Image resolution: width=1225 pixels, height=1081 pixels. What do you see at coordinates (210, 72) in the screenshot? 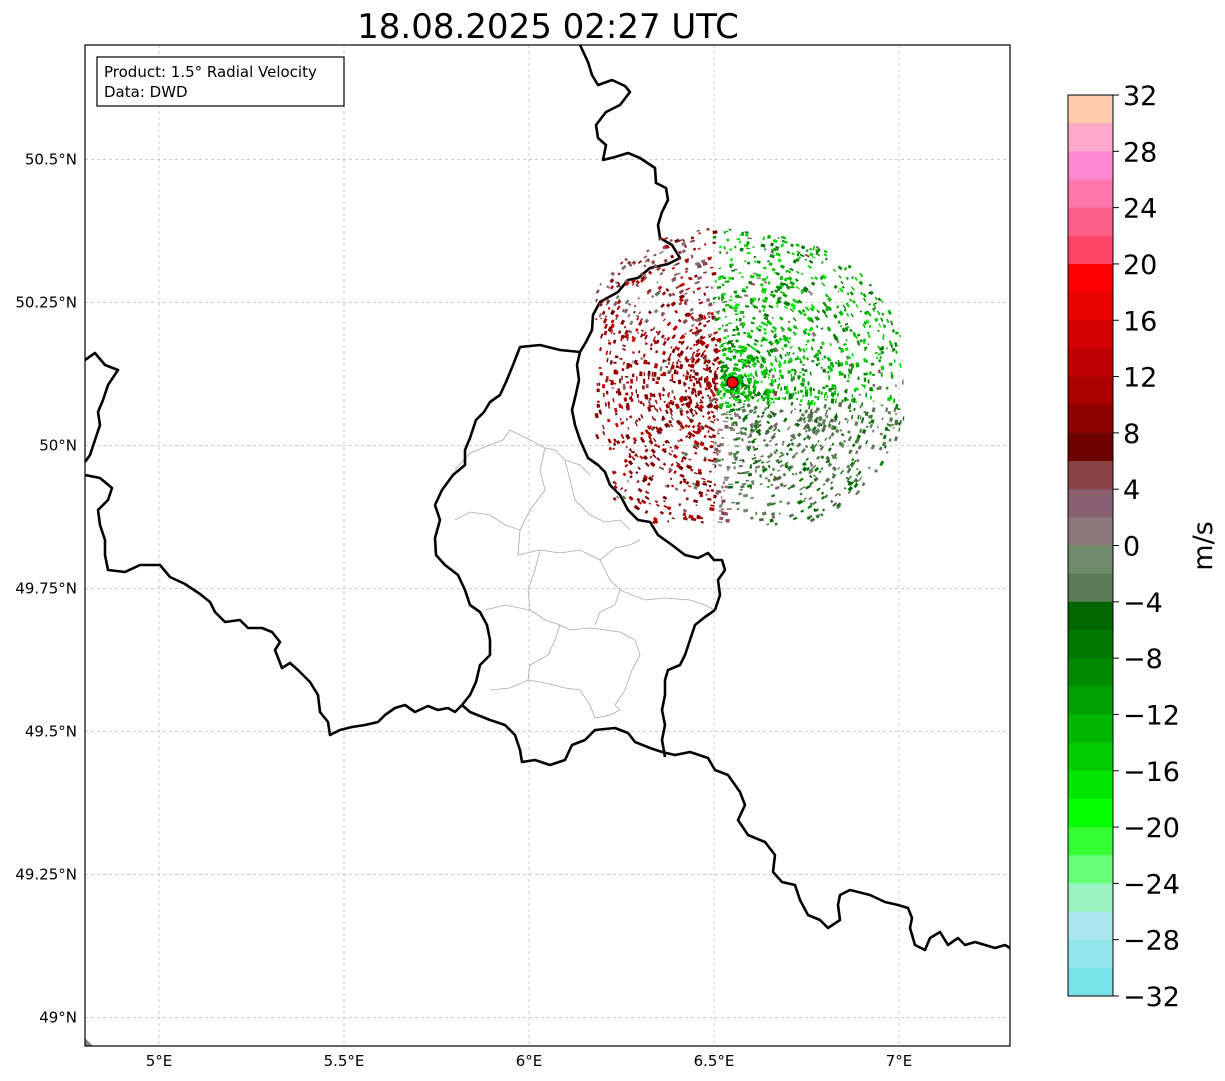
I see `info-product: Product: 1.5° Radial Velocity` at bounding box center [210, 72].